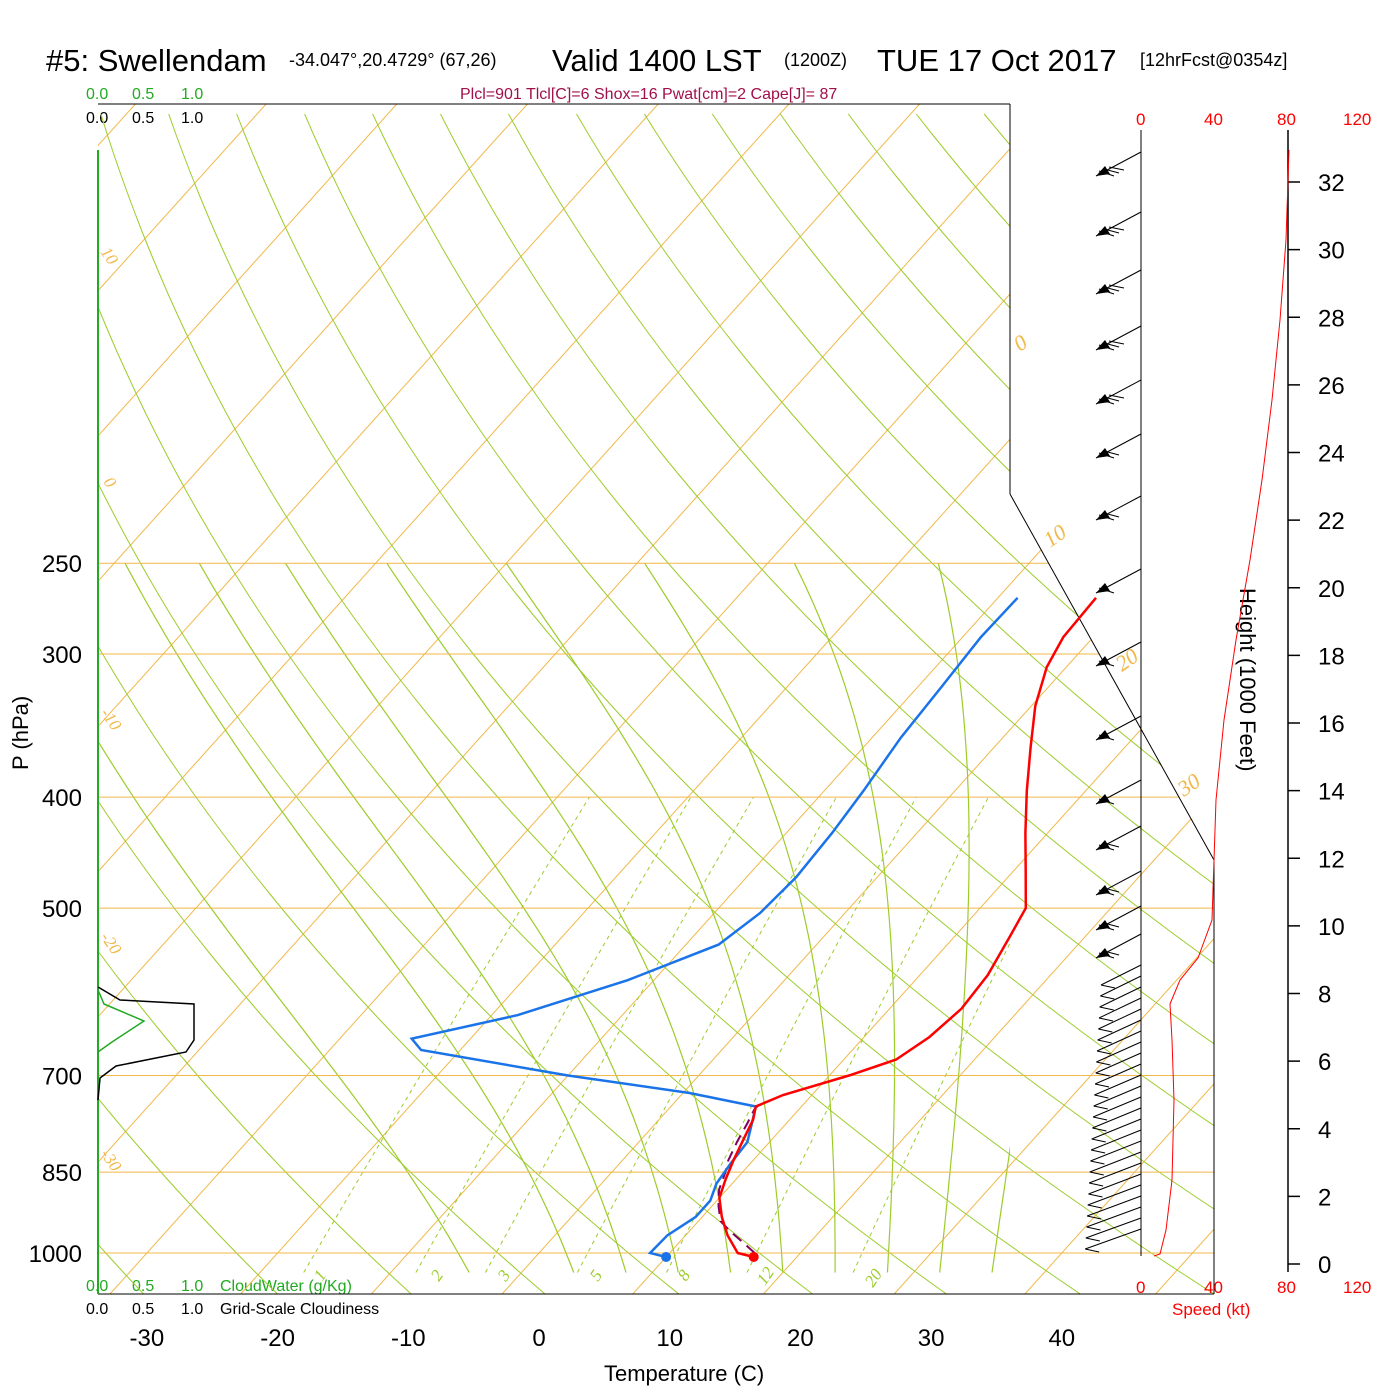 The height and width of the screenshot is (1400, 1400). What do you see at coordinates (1286, 1287) in the screenshot?
I see `speed-tick: 80` at bounding box center [1286, 1287].